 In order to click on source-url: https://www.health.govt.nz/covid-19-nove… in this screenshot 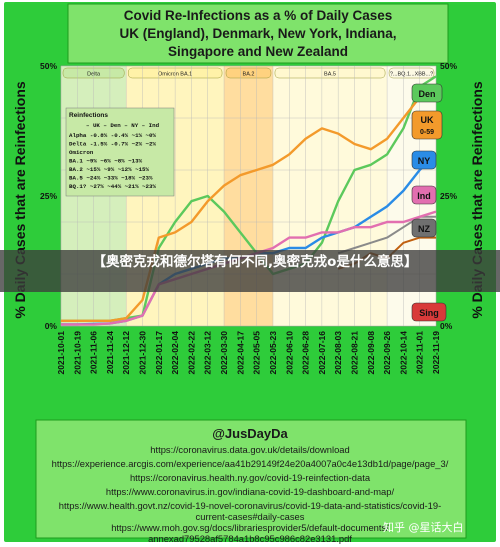, I will do `click(250, 505)`.